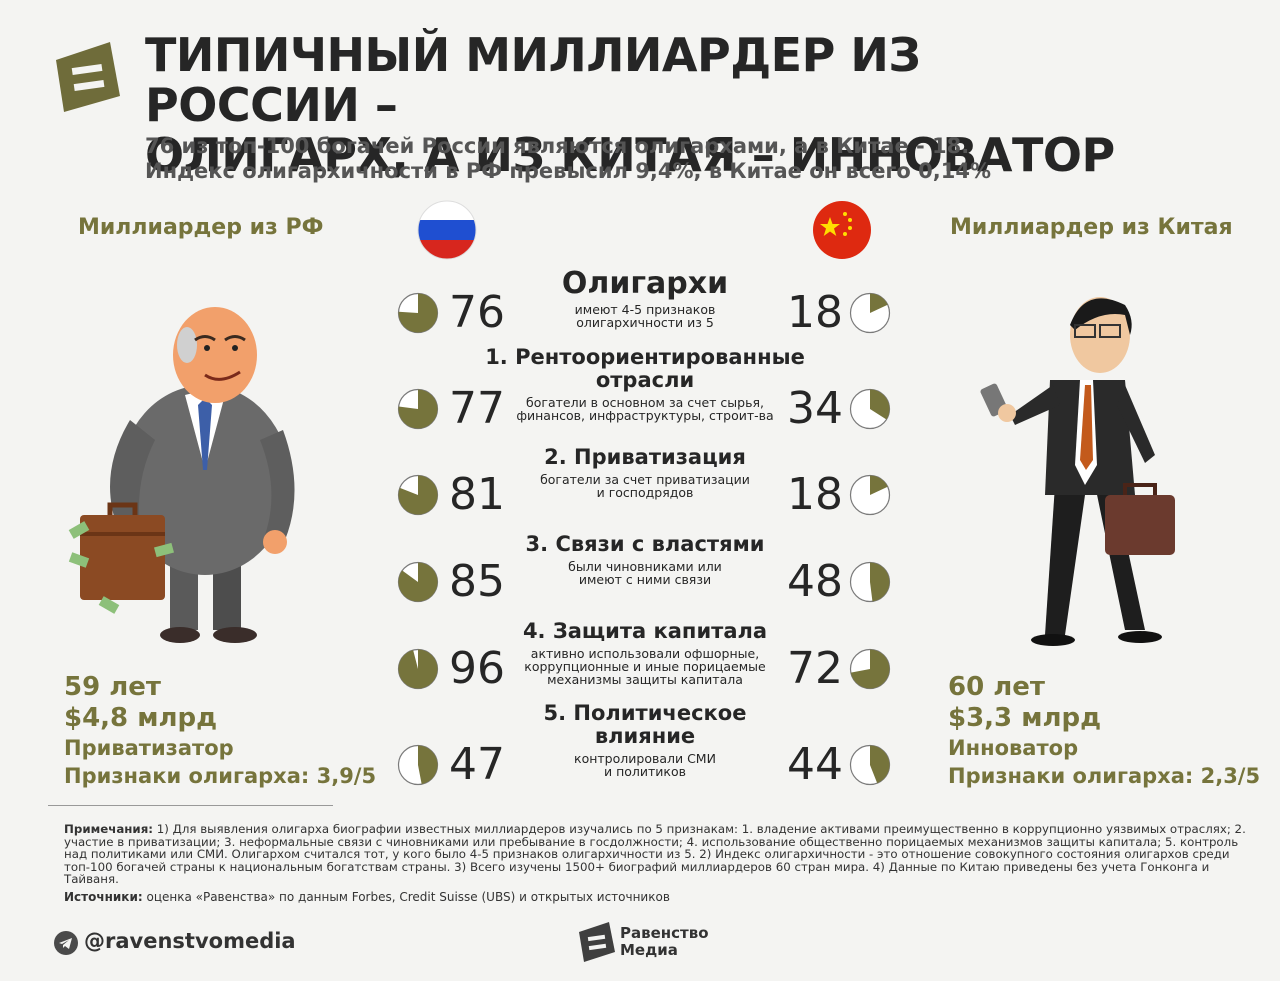 This screenshot has height=981, width=1280. What do you see at coordinates (815, 764) in the screenshot?
I see `cn-value-5: 44` at bounding box center [815, 764].